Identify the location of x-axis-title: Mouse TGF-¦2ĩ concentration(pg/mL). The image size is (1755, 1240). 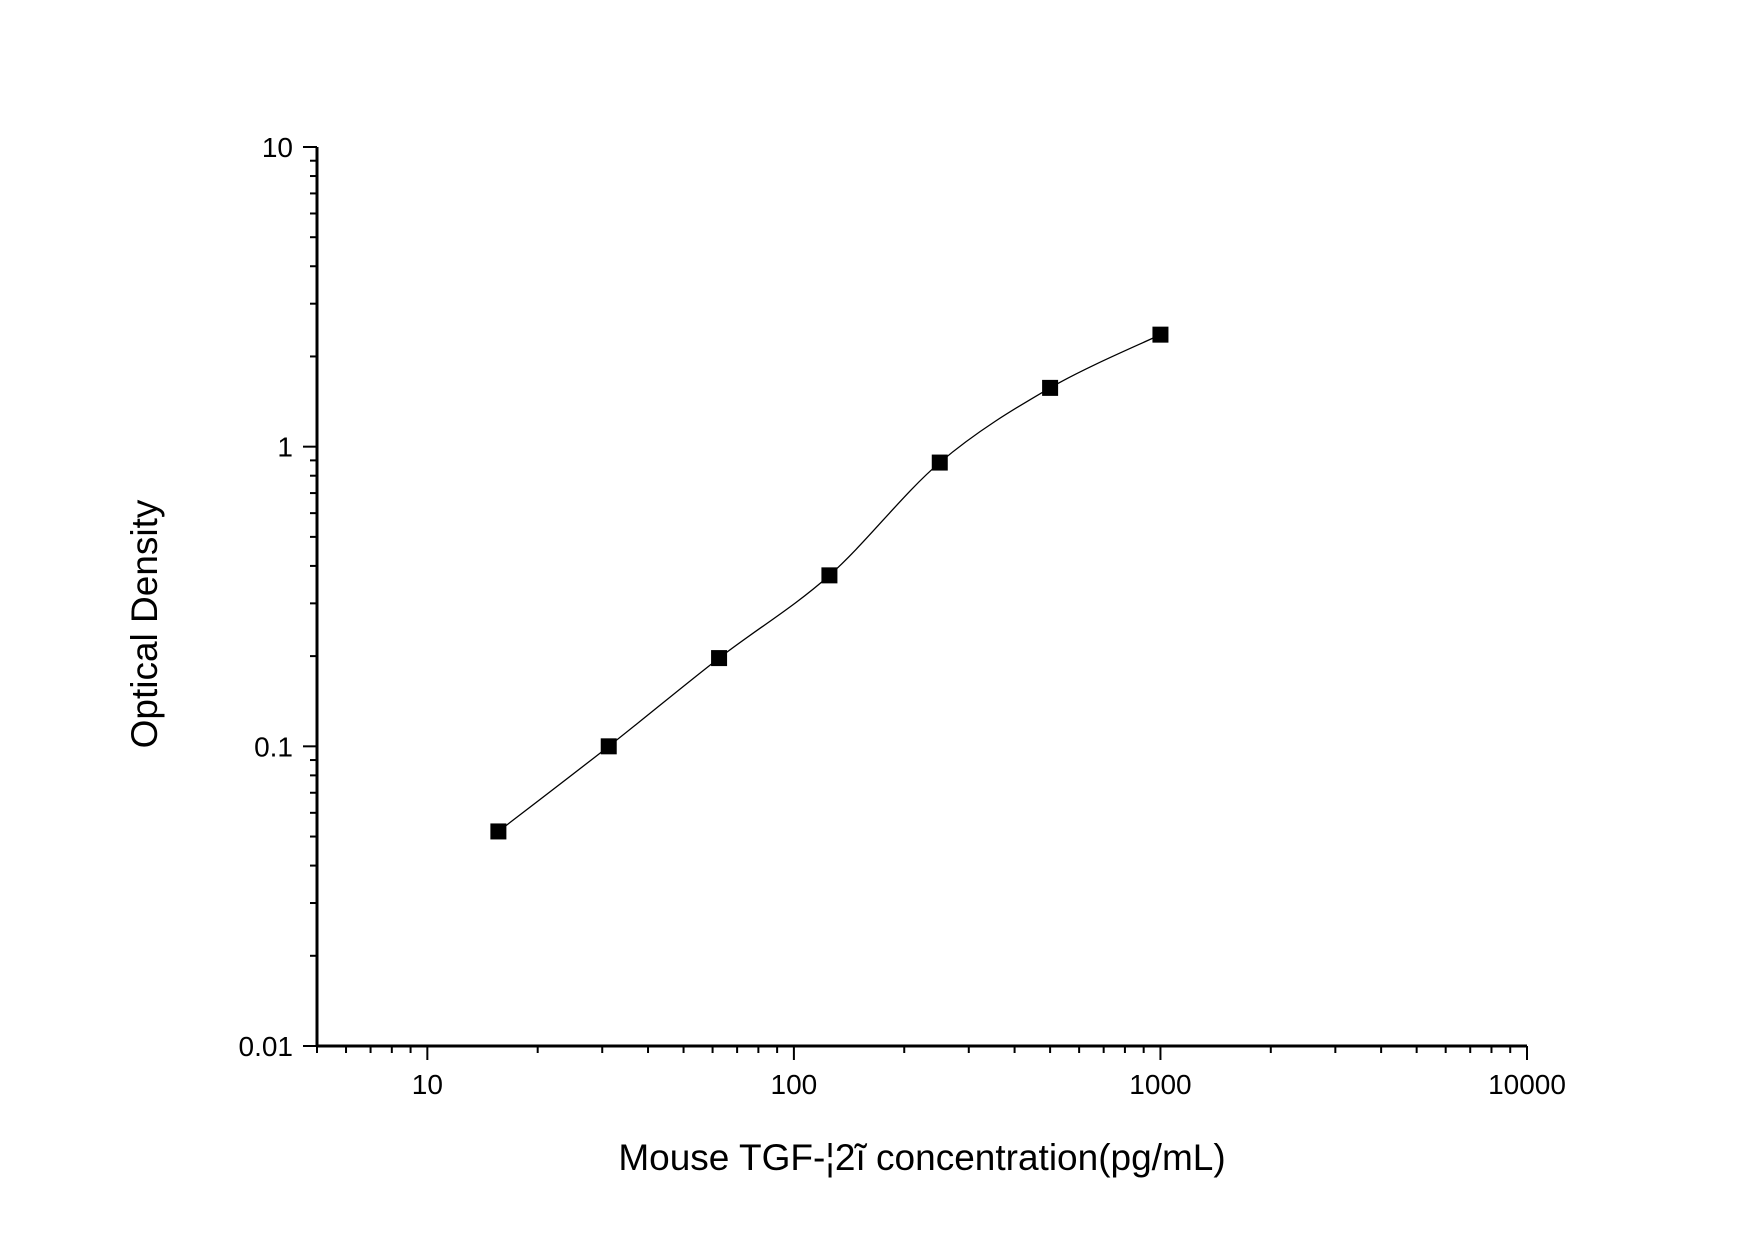
(921, 1157).